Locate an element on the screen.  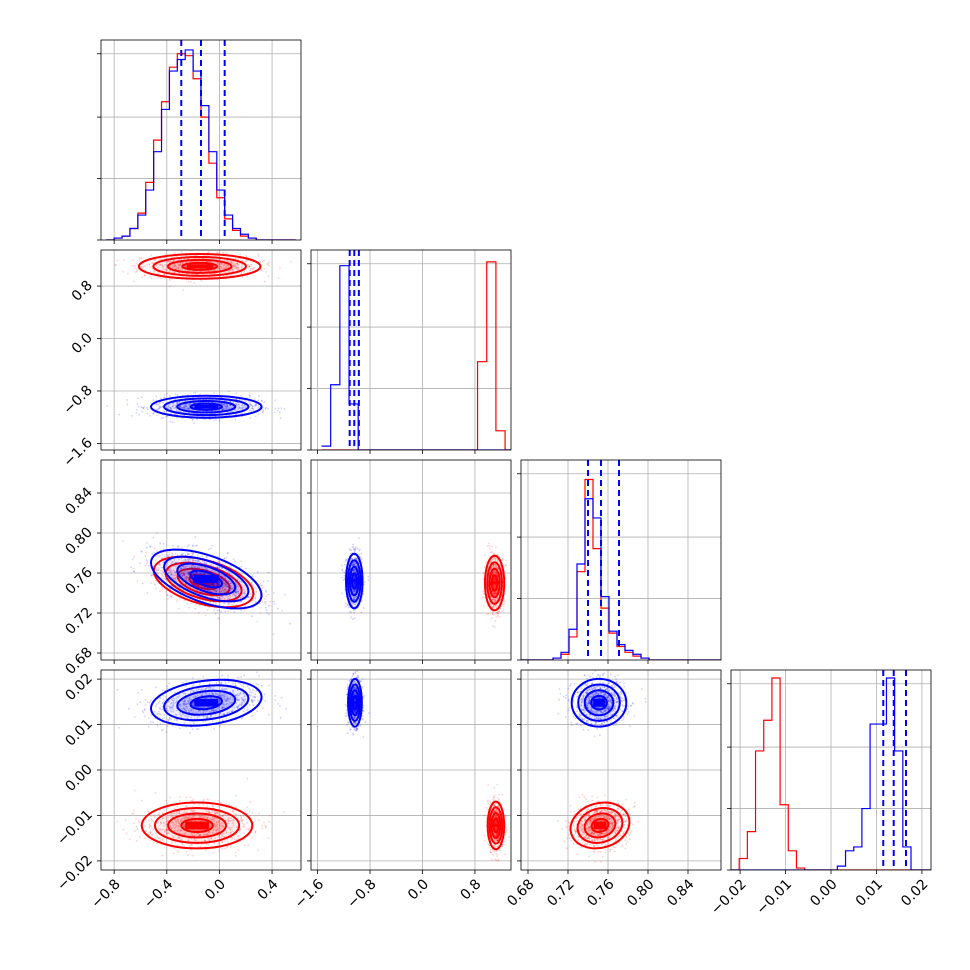
y-tick-label: −0.01 is located at coordinates (75, 828).